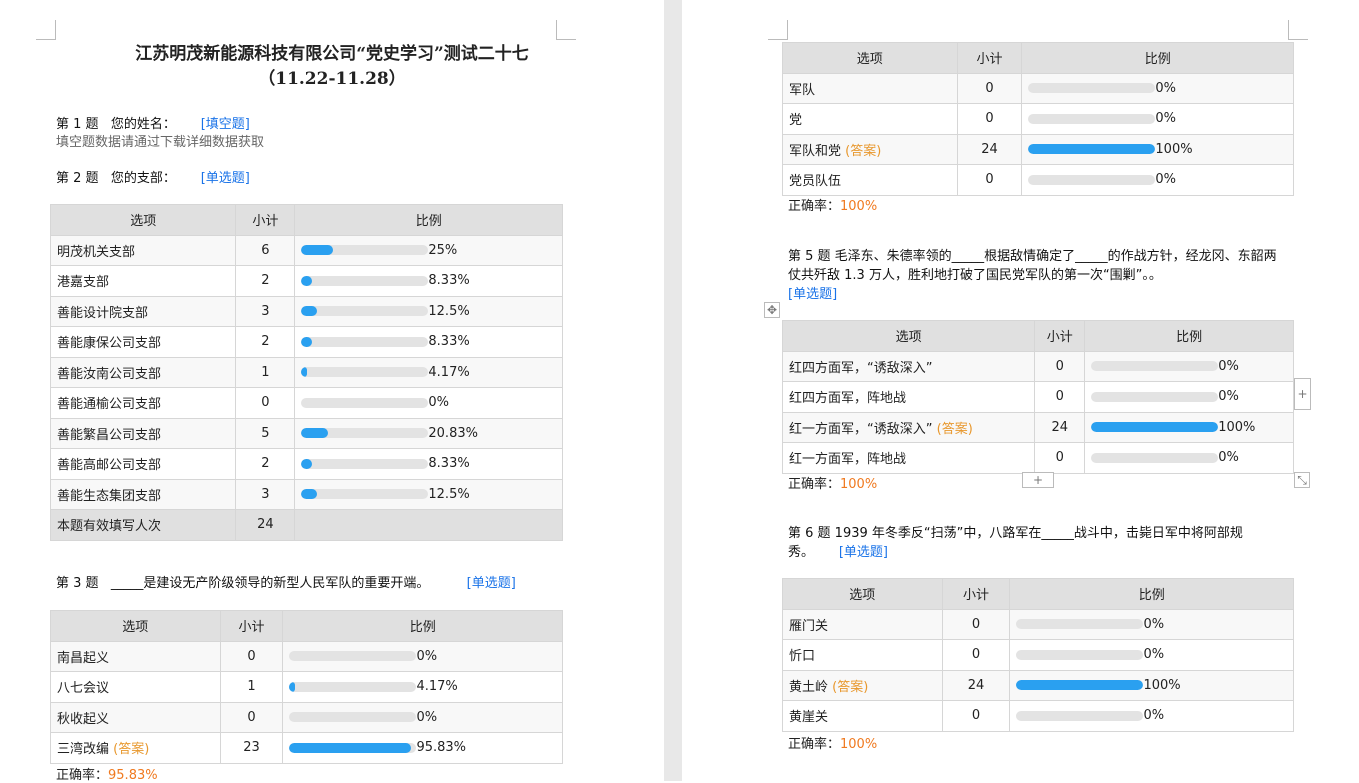 The height and width of the screenshot is (783, 1359). Describe the element at coordinates (848, 460) in the screenshot. I see `option-text: 红一方面军，阵地战` at that location.